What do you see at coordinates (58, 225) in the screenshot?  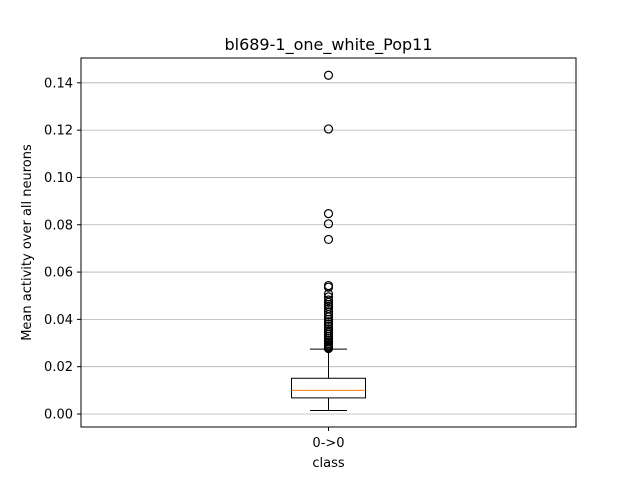 I see `y-tick-label: 0.08` at bounding box center [58, 225].